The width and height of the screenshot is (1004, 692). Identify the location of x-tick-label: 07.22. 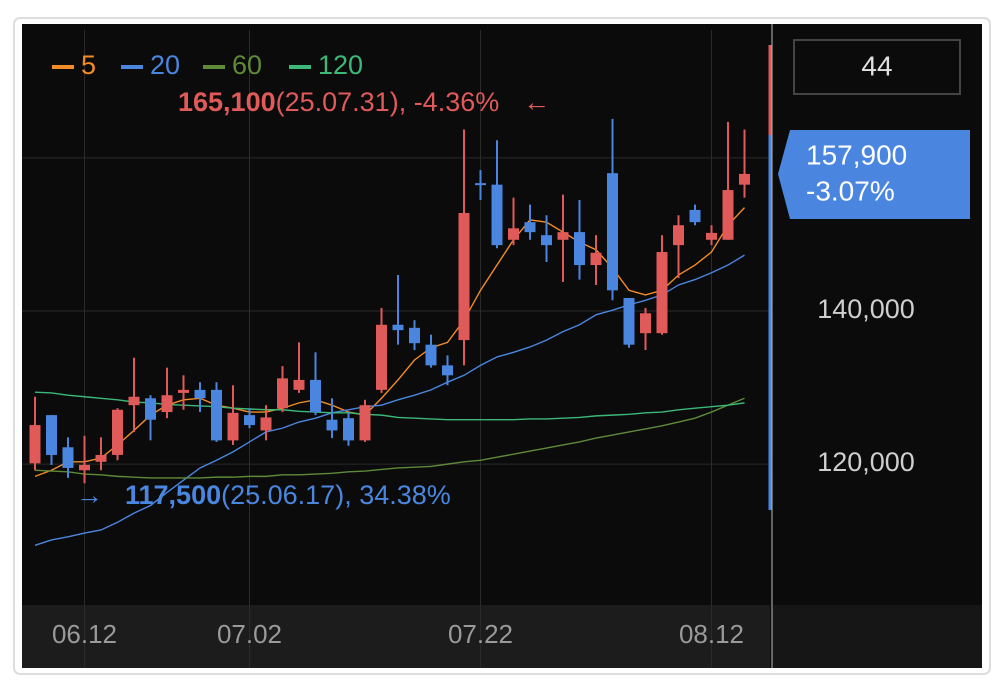
(480, 634).